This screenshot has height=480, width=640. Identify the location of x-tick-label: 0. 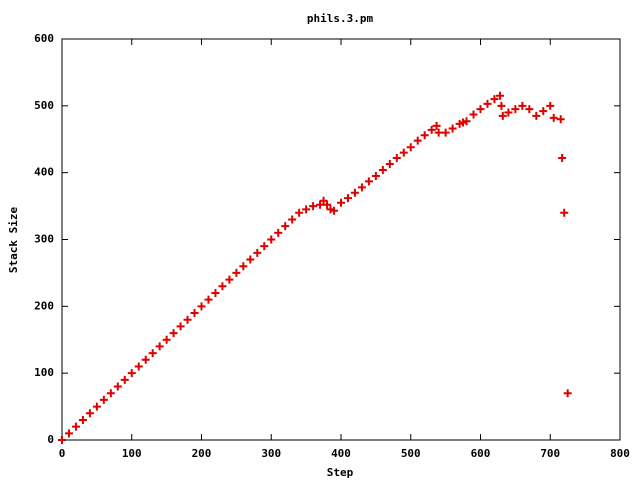
(62, 453).